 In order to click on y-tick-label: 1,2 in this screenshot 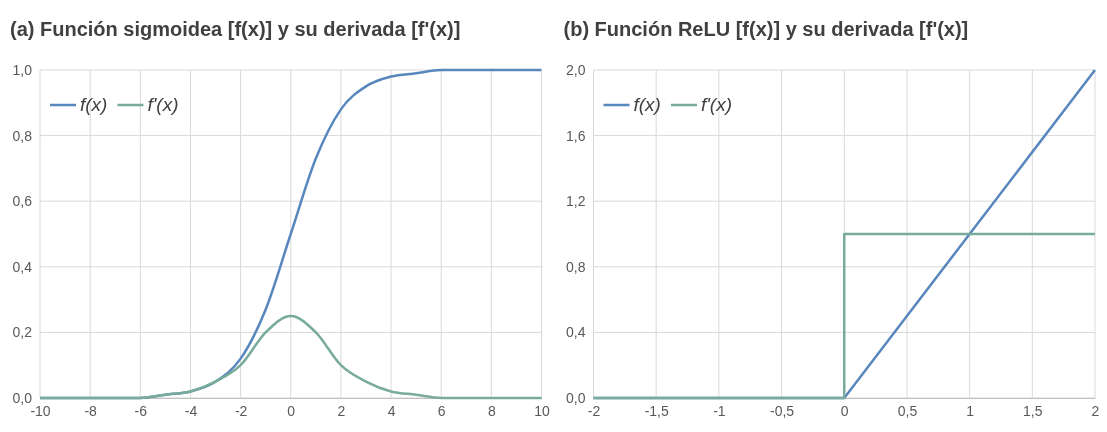, I will do `click(576, 201)`.